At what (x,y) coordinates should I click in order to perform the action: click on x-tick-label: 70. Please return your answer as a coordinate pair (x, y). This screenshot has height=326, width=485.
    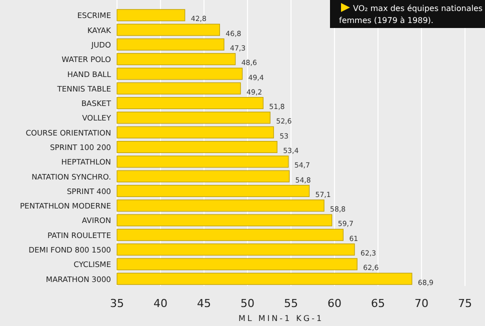
    Looking at the image, I should click on (421, 303).